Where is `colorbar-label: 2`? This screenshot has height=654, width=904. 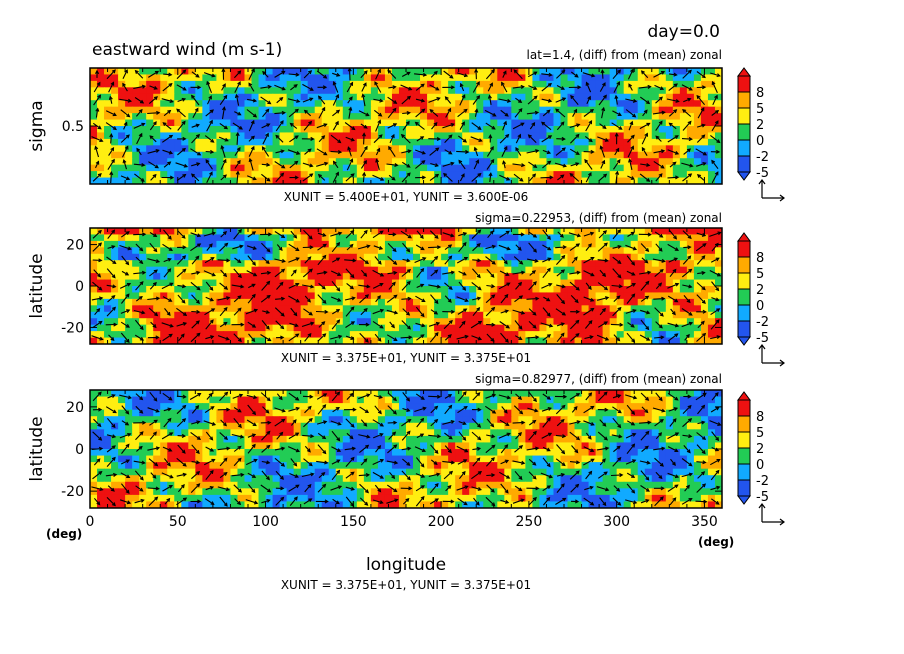
colorbar-label: 2 is located at coordinates (760, 290).